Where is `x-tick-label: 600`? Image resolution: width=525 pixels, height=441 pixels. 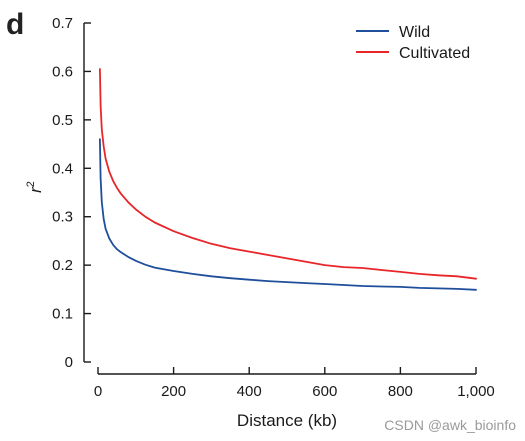 x-tick-label: 600 is located at coordinates (324, 391).